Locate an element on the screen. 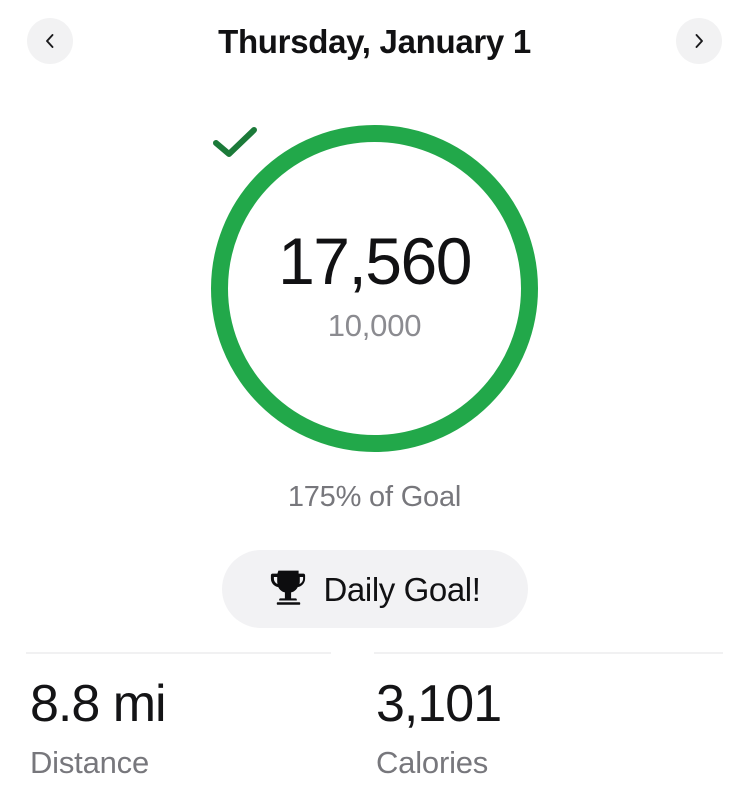  daily-goal-badge: Daily Goal! is located at coordinates (375, 589).